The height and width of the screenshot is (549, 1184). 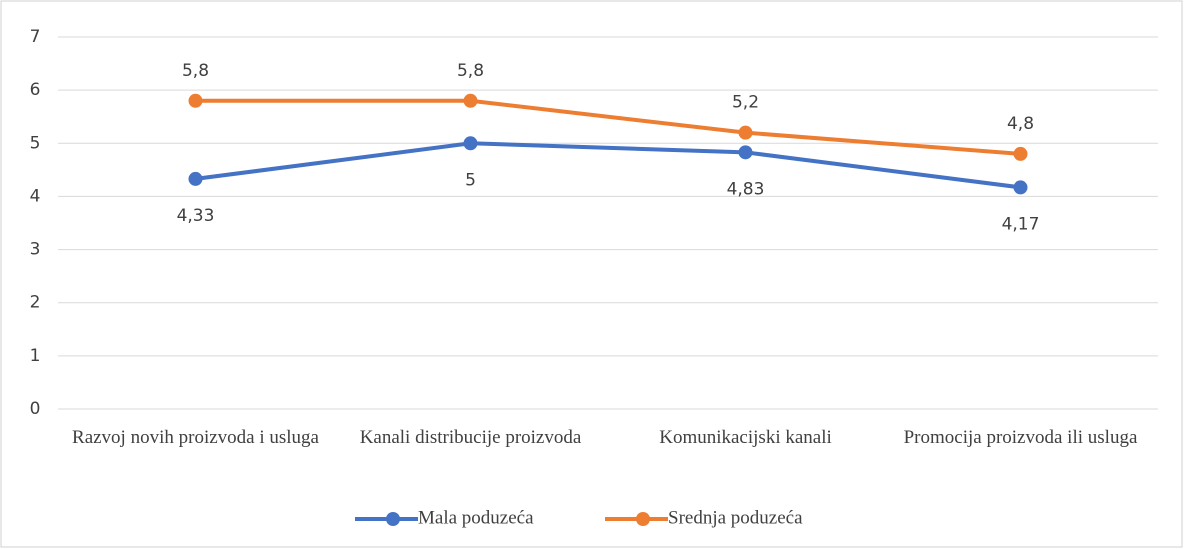 I want to click on legend-label: Mala poduzeća, so click(x=476, y=517).